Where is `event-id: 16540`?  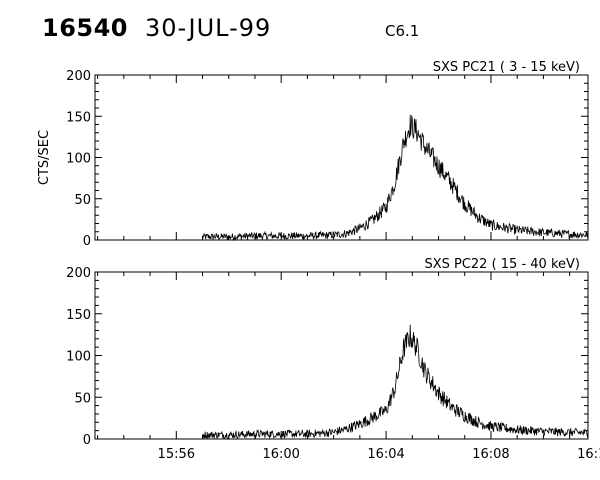 event-id: 16540 is located at coordinates (85, 28).